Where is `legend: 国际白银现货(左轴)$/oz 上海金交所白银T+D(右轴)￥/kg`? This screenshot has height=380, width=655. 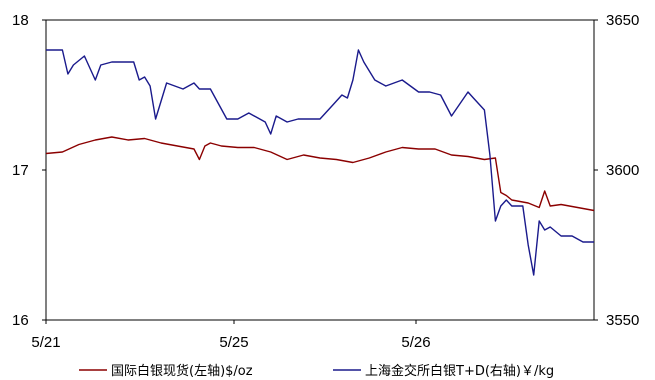
legend: 国际白银现货(左轴)$/oz 上海金交所白银T+D(右轴)￥/kg is located at coordinates (316, 371).